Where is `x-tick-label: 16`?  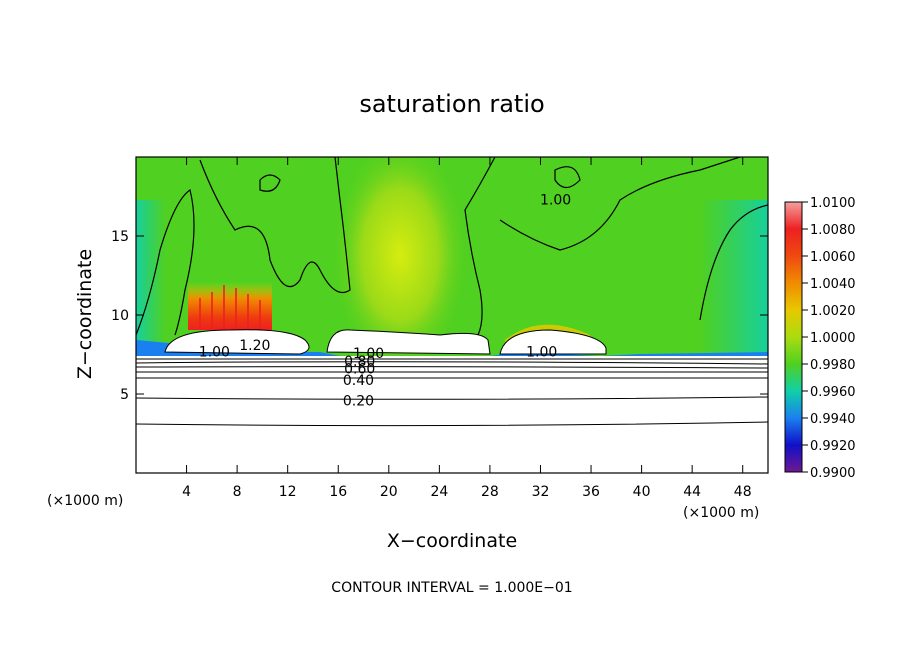
x-tick-label: 16 is located at coordinates (338, 492).